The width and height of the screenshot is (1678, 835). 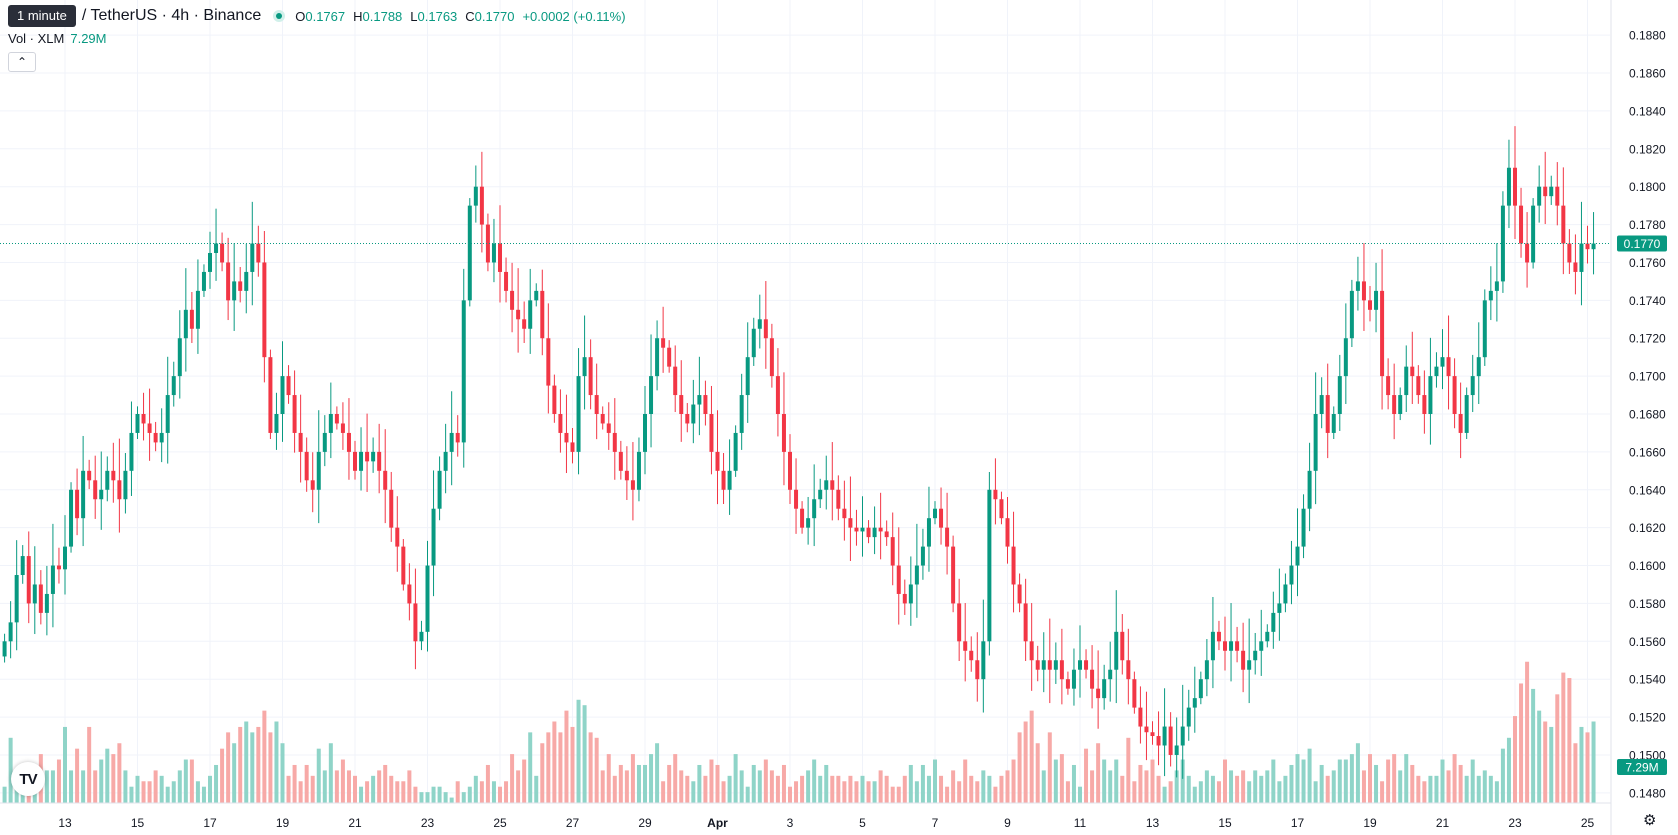 I want to click on chevron-up-icon: ⌃, so click(x=22, y=62).